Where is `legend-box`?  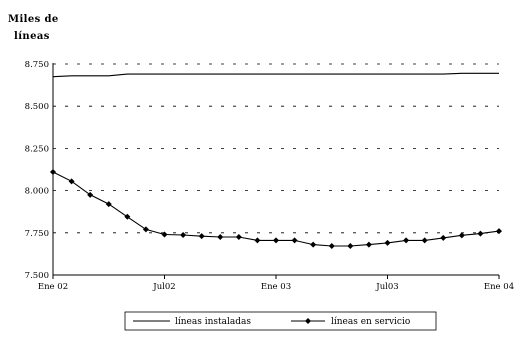 legend-box is located at coordinates (280, 321).